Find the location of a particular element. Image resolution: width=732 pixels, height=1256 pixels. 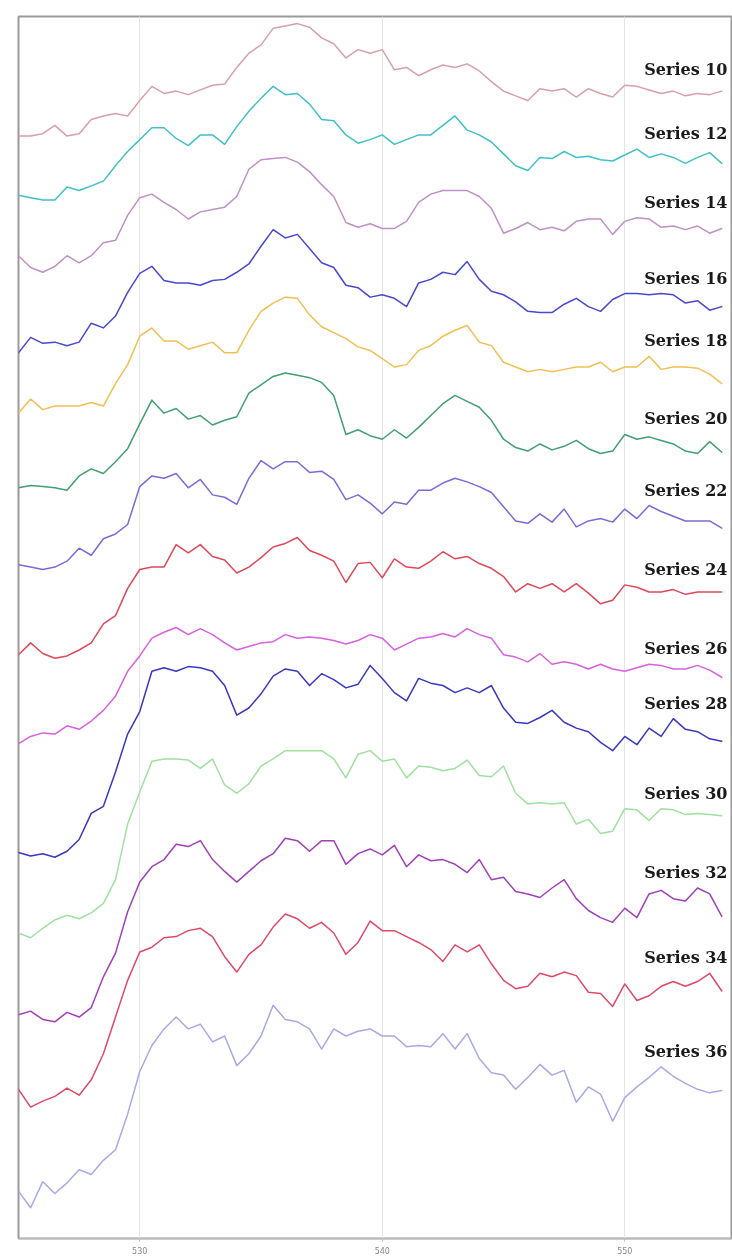

x-tick-label: 530 is located at coordinates (140, 1251).